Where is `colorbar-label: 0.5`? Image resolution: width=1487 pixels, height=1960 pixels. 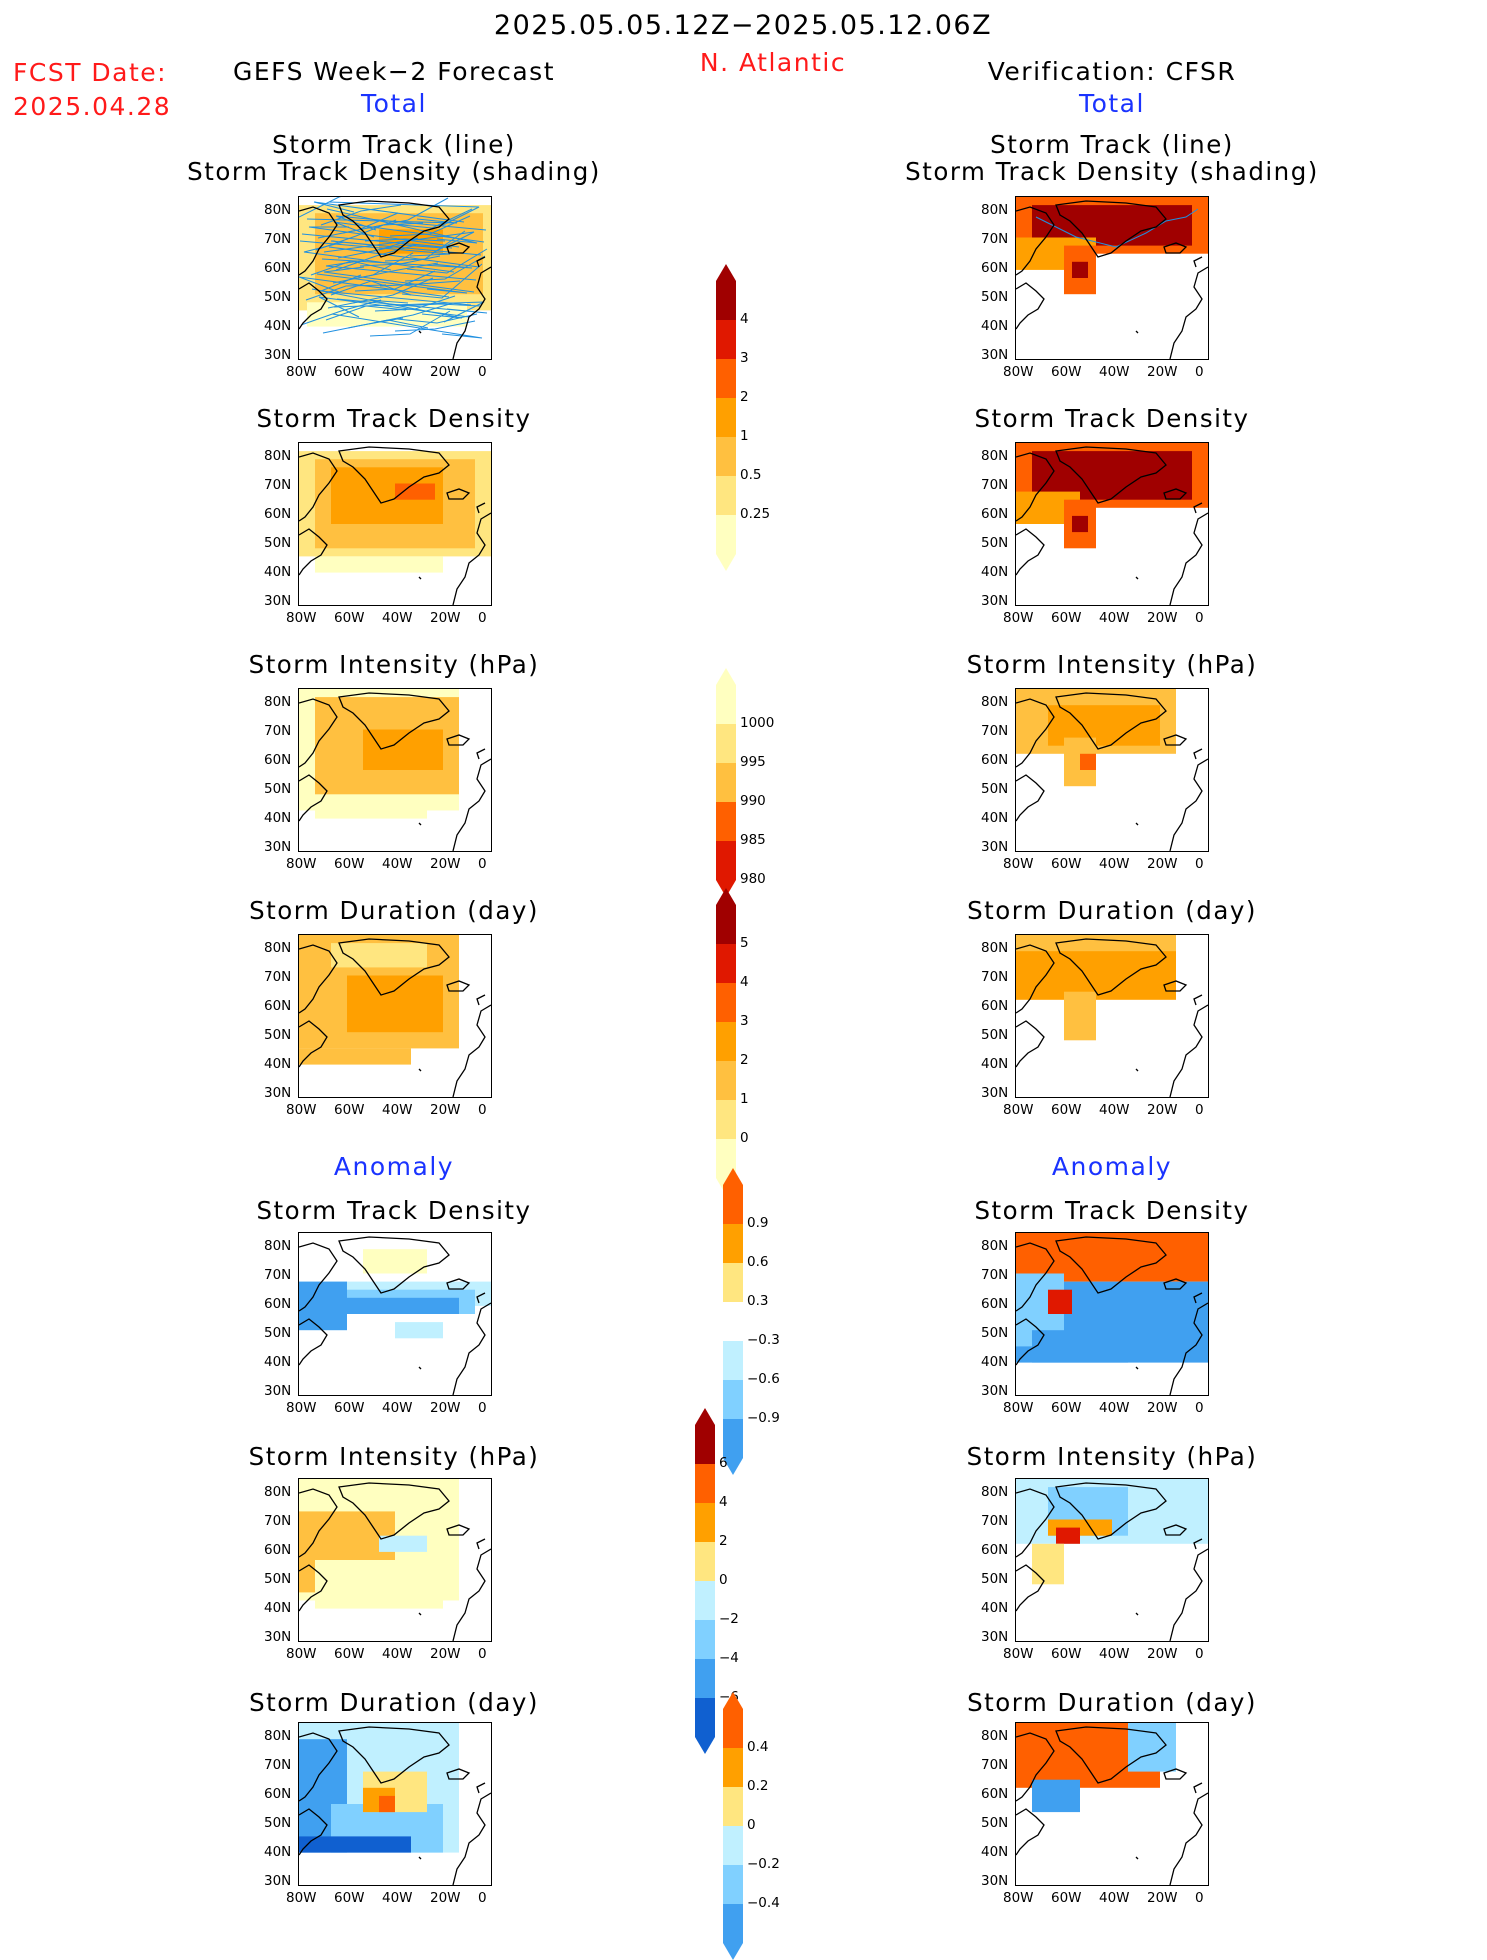
colorbar-label: 0.5 is located at coordinates (751, 475).